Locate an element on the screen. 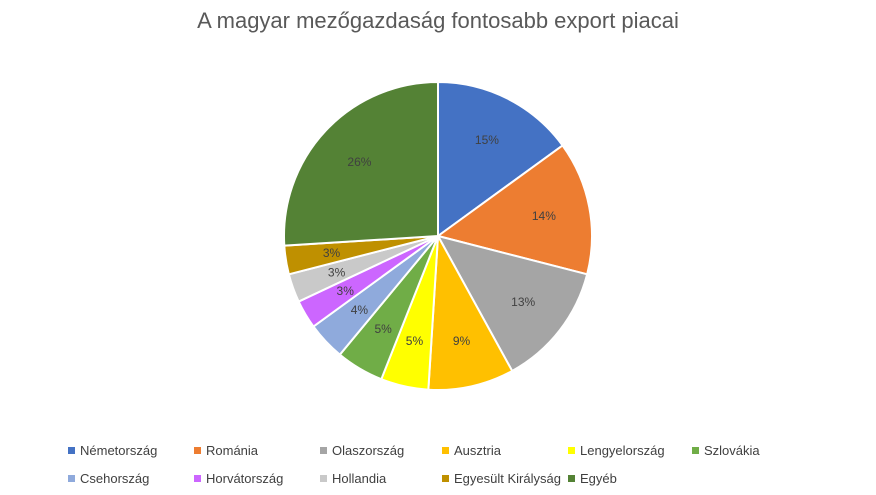  legend-label: Olaszország is located at coordinates (368, 450).